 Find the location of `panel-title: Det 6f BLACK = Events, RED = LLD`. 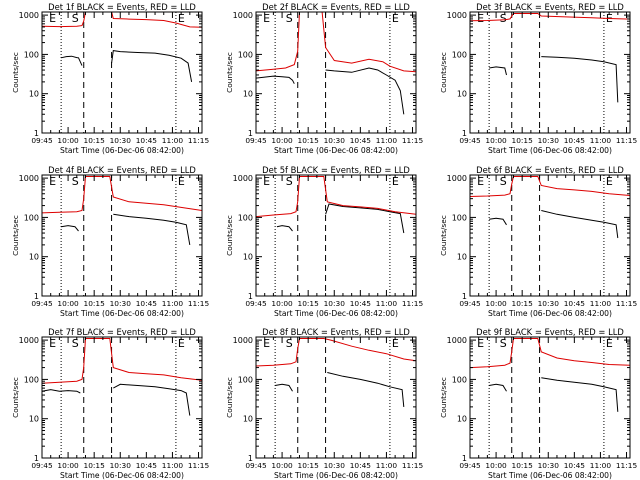

panel-title: Det 6f BLACK = Events, RED = LLD is located at coordinates (550, 170).